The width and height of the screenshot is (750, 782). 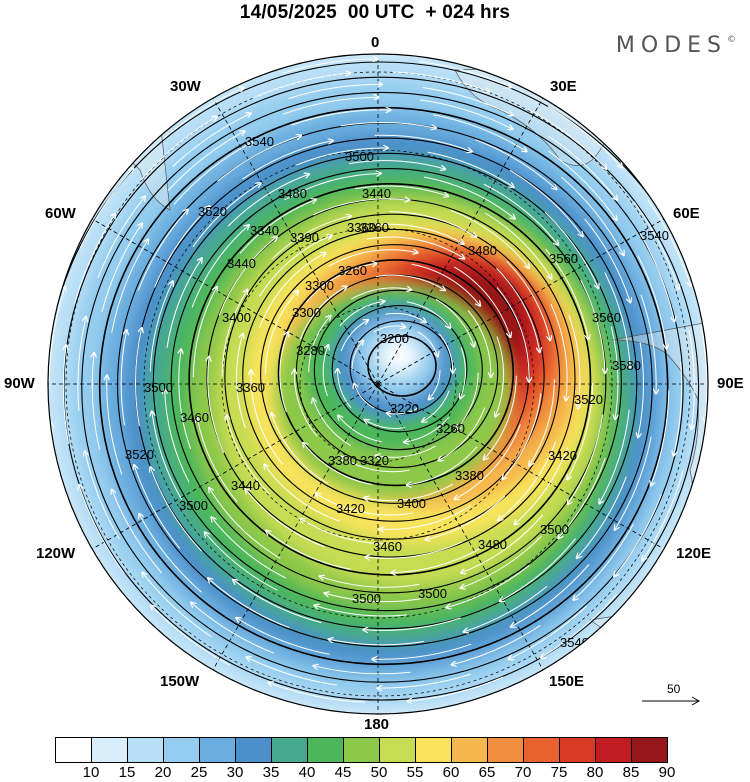 I want to click on lon-label-30w: 30W, so click(x=185, y=86).